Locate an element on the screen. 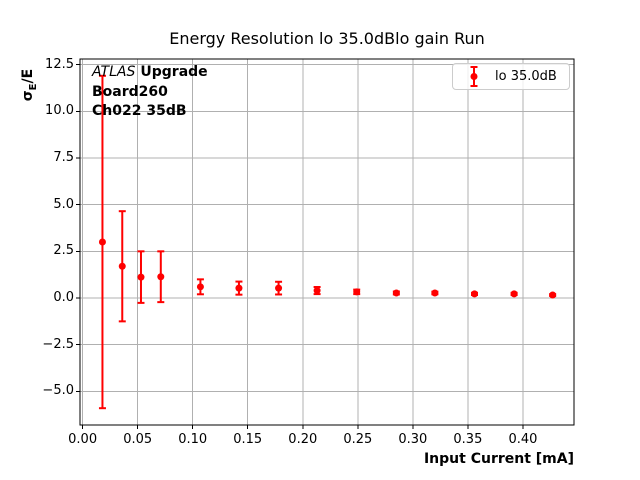 The image size is (640, 480). x-tick-label: 0.10 is located at coordinates (193, 439).